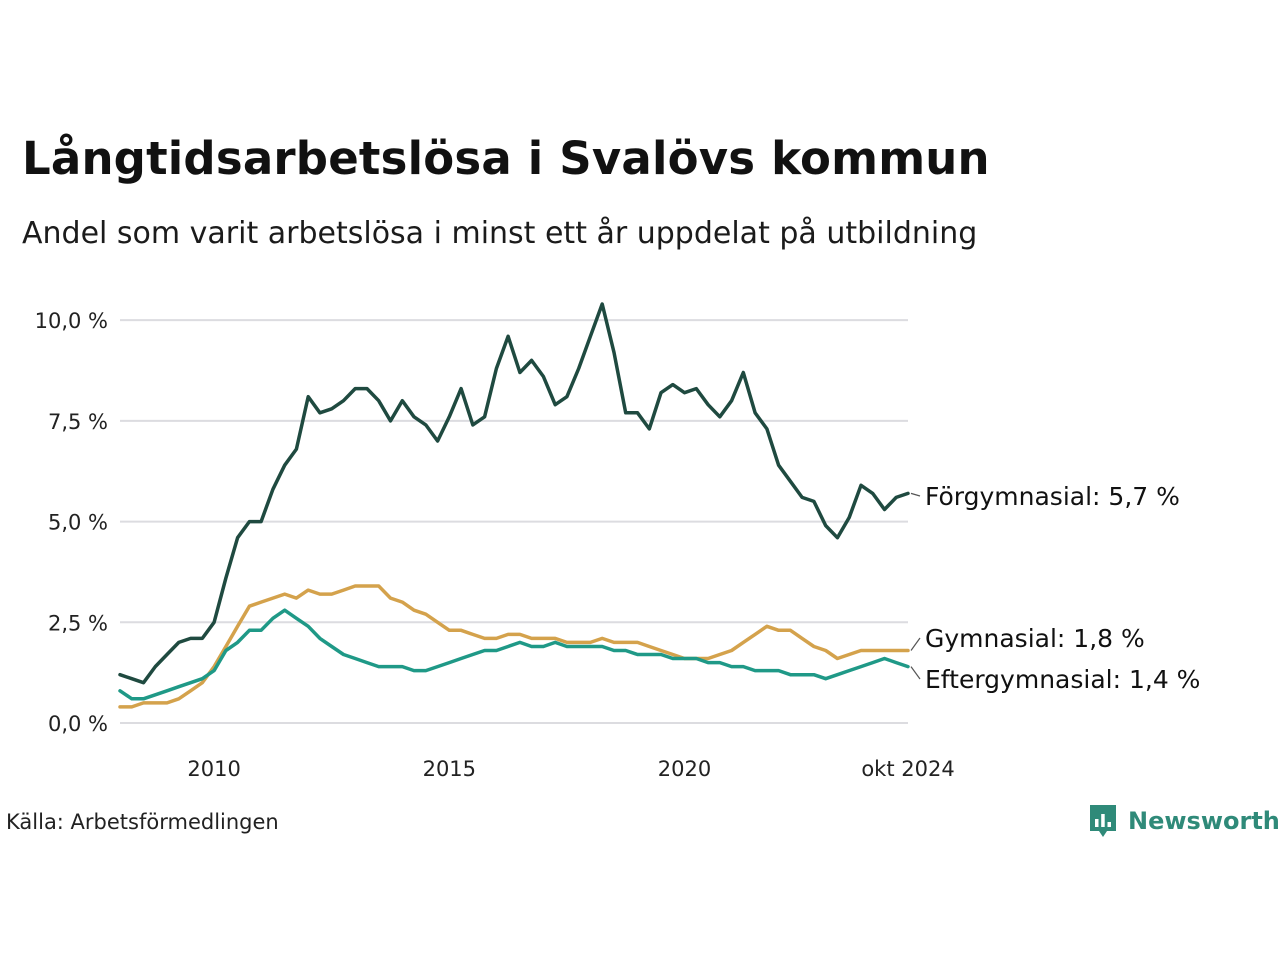 The height and width of the screenshot is (960, 1280). I want to click on series-line-eftergymnasial, so click(514, 654).